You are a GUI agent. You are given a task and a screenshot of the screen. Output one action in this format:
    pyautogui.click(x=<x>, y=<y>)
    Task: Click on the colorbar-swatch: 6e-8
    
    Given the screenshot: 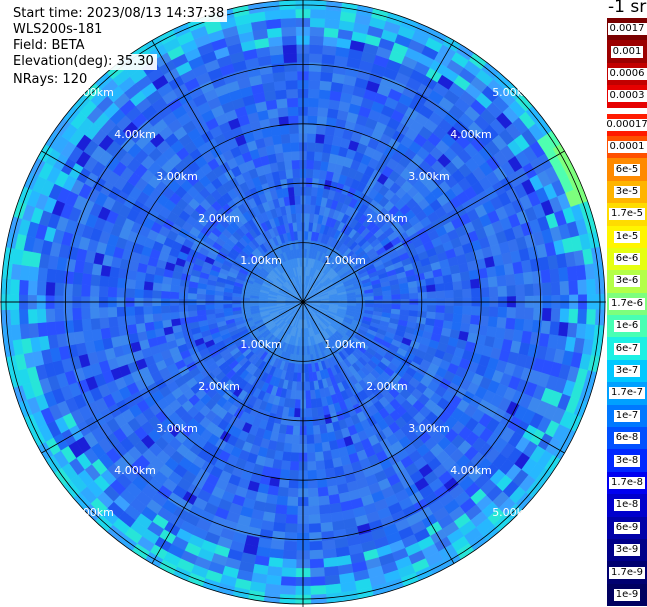 What is the action you would take?
    pyautogui.click(x=627, y=438)
    